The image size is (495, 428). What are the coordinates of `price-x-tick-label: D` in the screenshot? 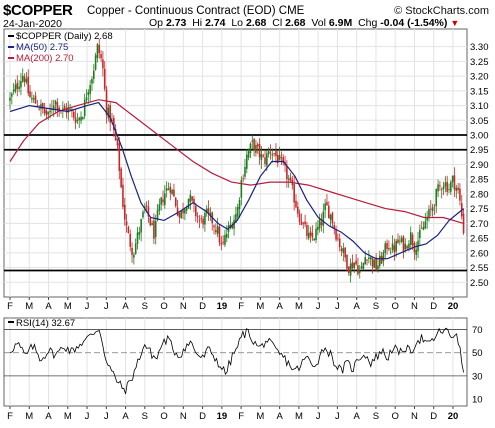 It's located at (433, 306).